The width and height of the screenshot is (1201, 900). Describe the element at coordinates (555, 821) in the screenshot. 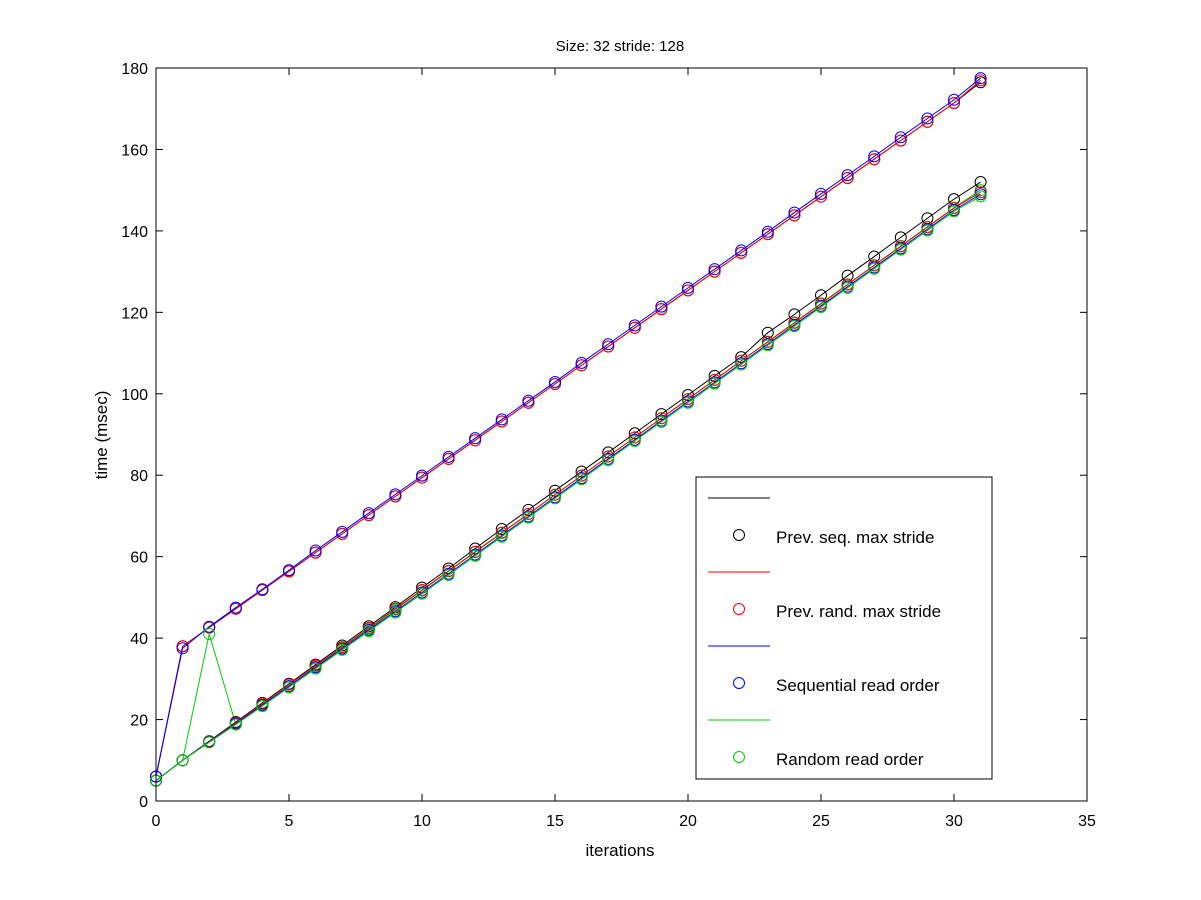

I see `x-tick-label: 15` at that location.